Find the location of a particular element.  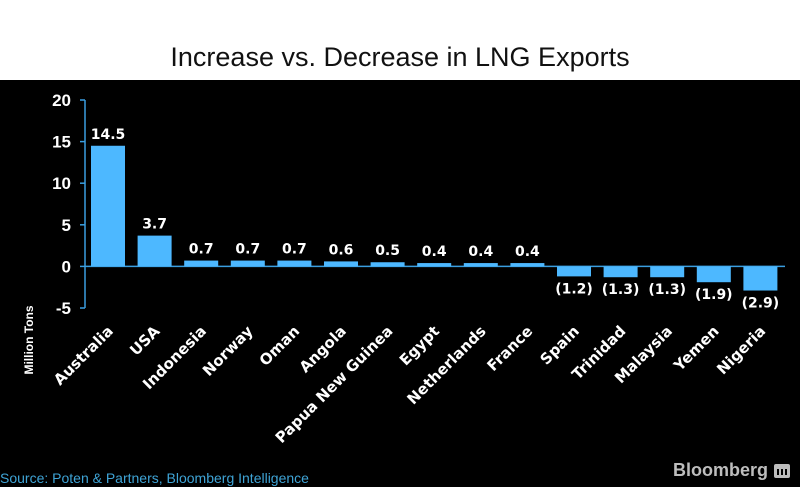

brand-name: Bloomberg is located at coordinates (720, 470).